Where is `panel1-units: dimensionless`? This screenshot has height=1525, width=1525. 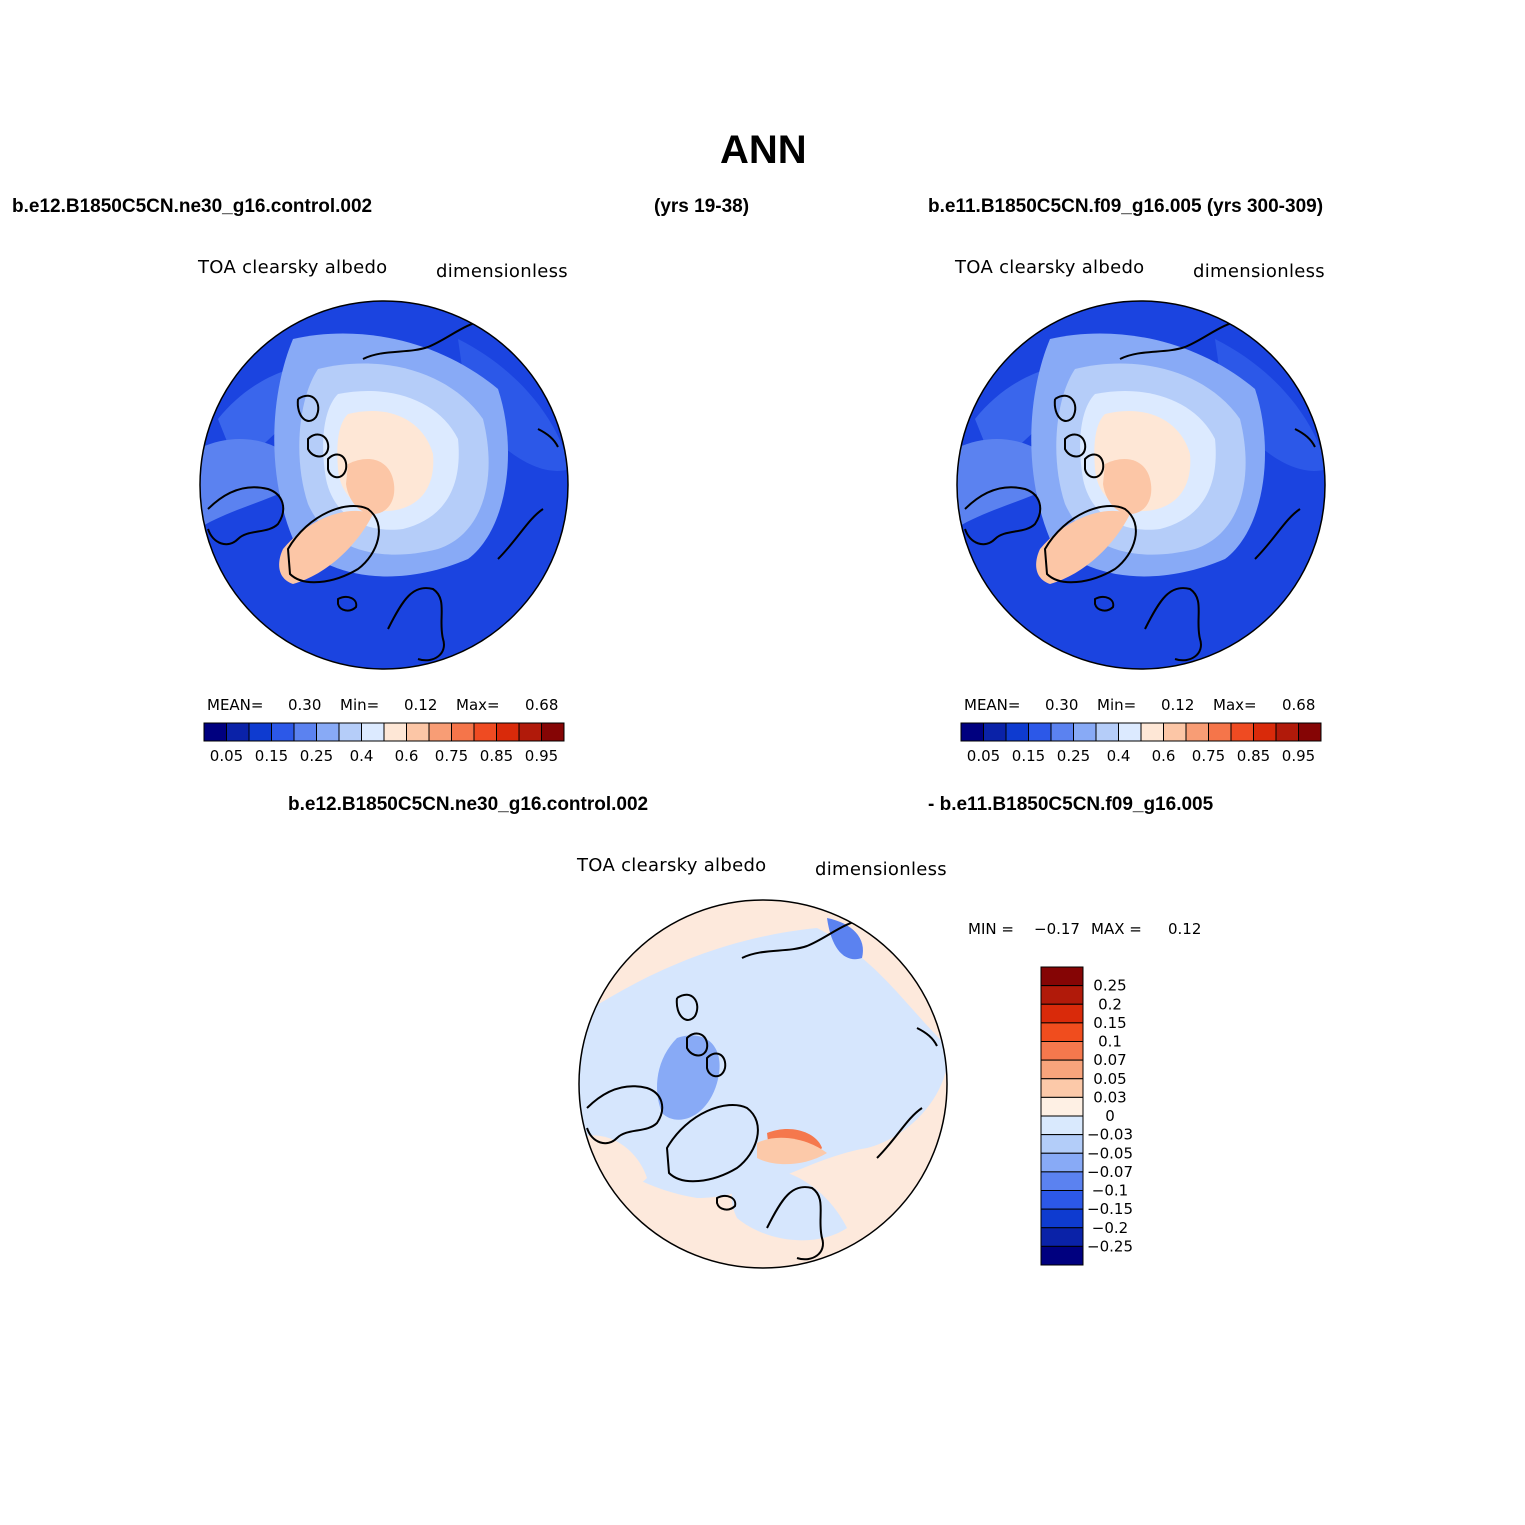 panel1-units: dimensionless is located at coordinates (502, 271).